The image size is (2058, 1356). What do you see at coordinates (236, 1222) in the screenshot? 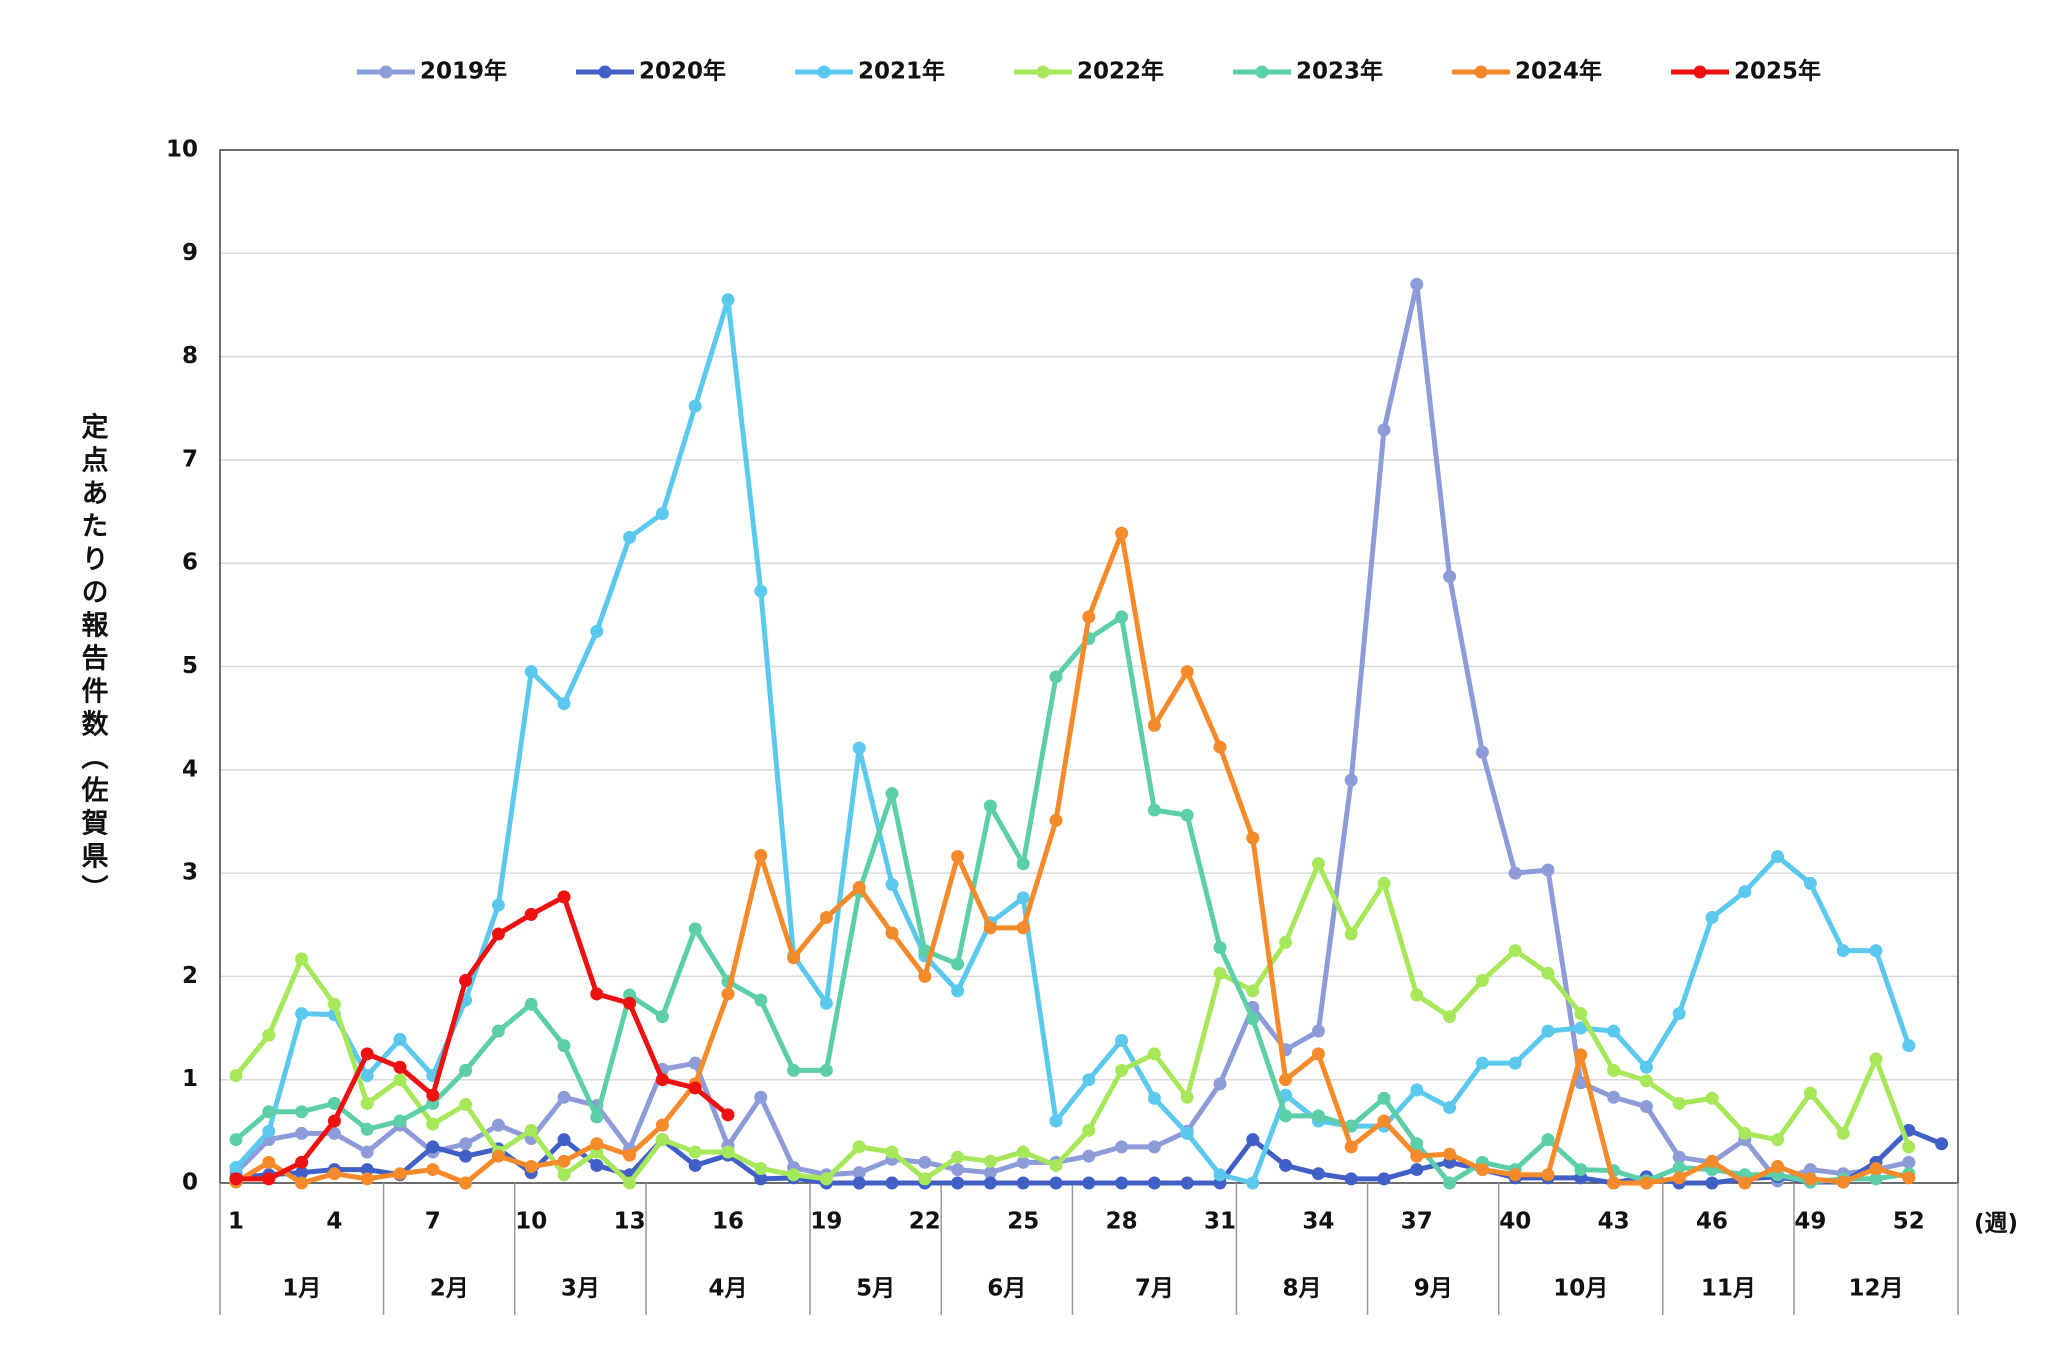
I see `x-tick-label: 1` at bounding box center [236, 1222].